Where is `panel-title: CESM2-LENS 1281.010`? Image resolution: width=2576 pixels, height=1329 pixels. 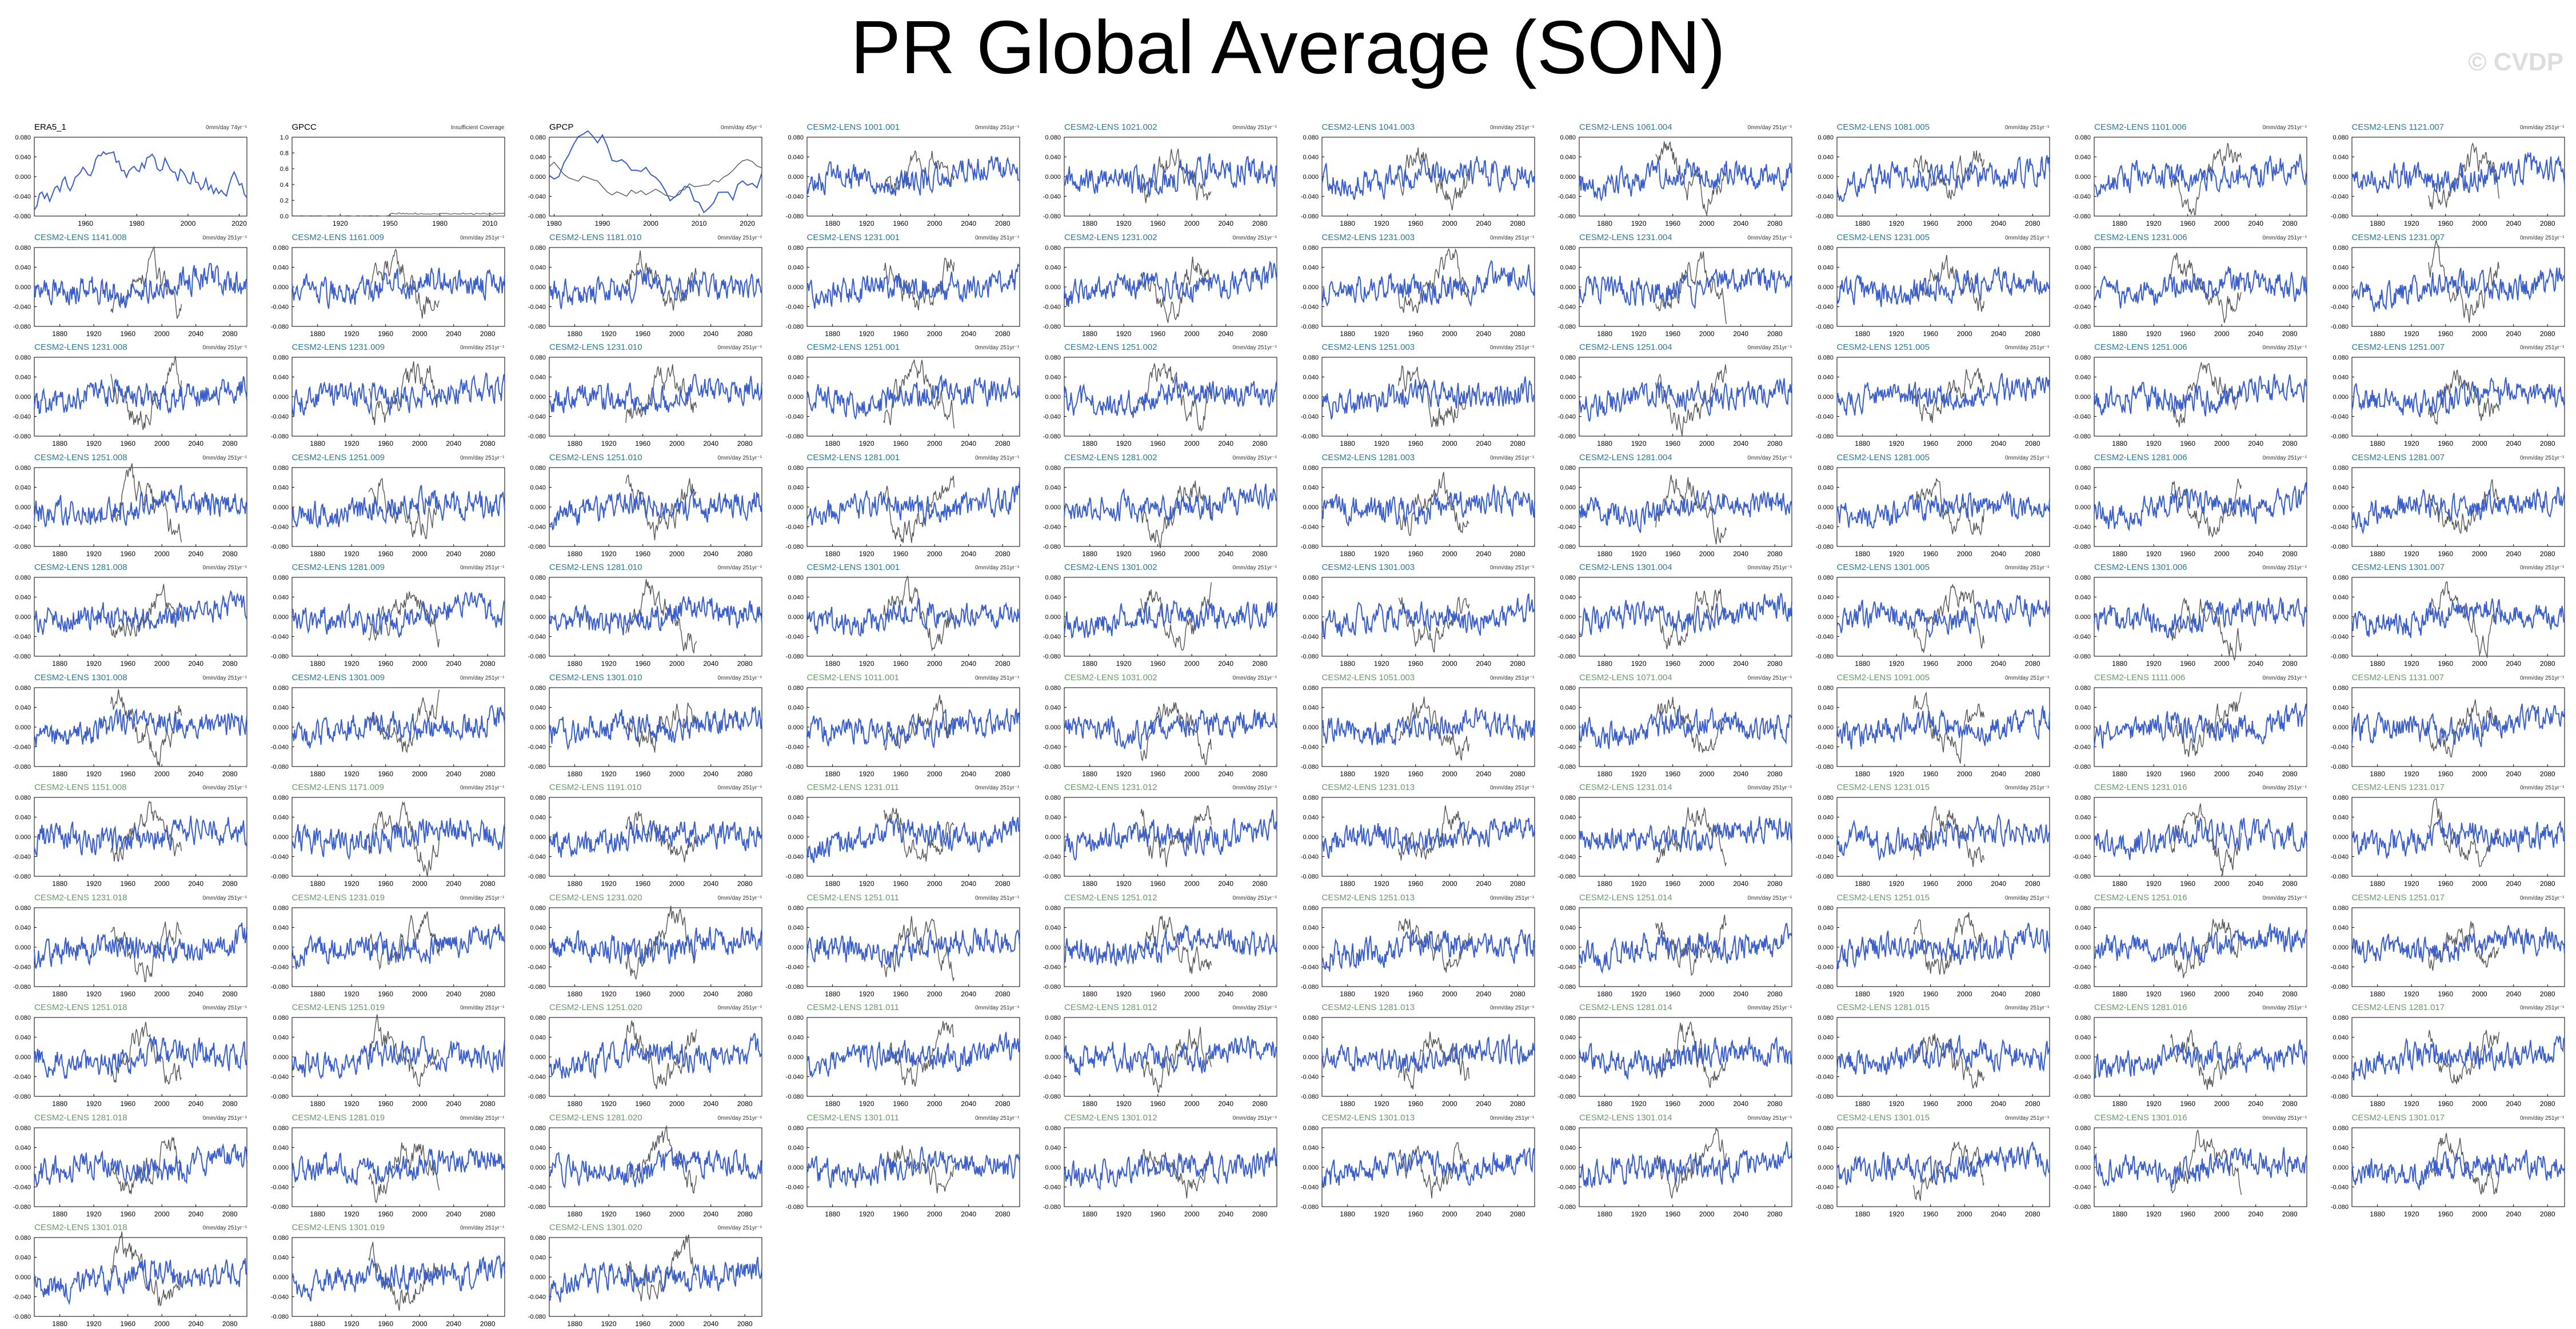
panel-title: CESM2-LENS 1281.010 is located at coordinates (595, 567).